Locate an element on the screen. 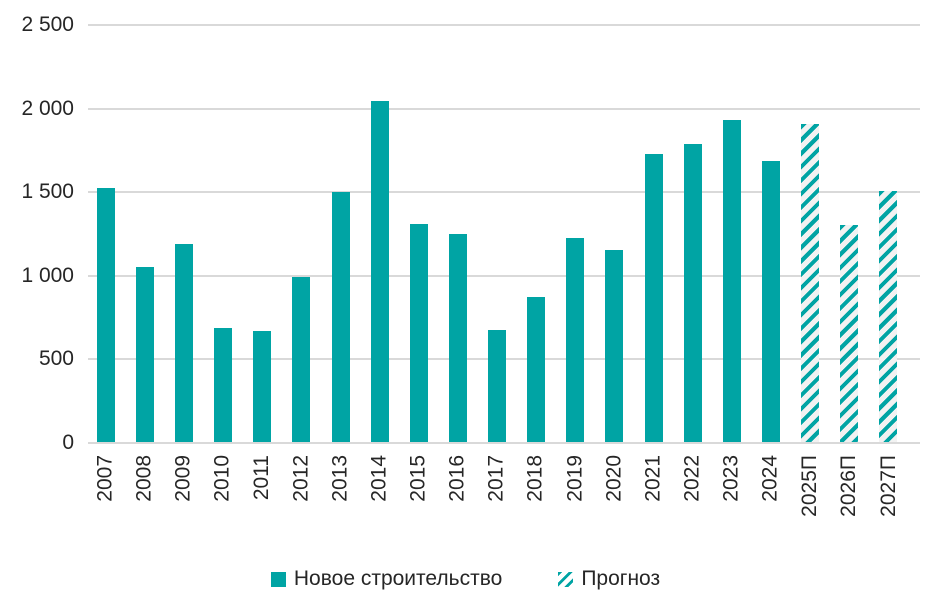 The width and height of the screenshot is (931, 600). x-tick-label-2019: 2019 is located at coordinates (575, 478).